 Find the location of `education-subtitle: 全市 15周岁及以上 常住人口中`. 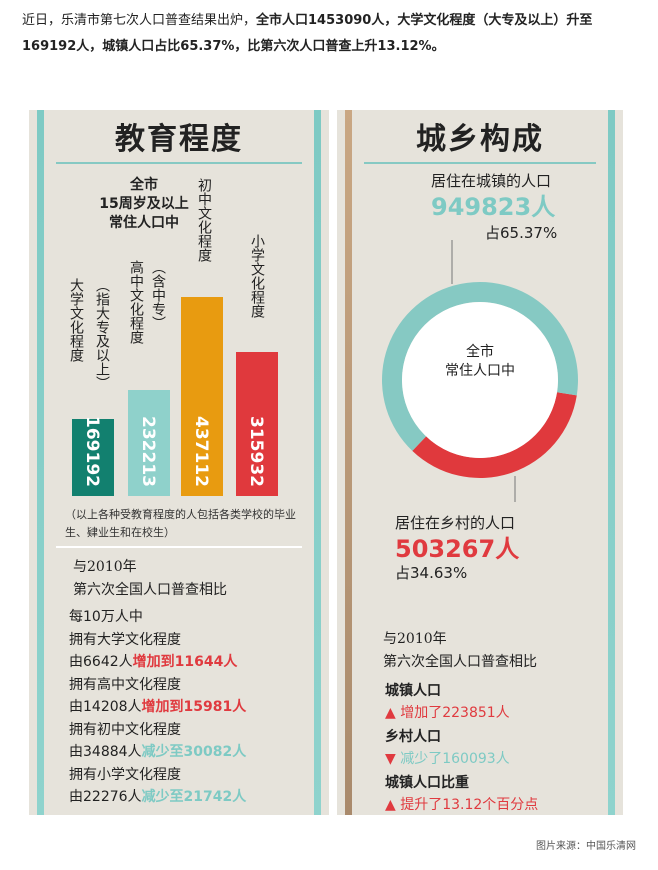

education-subtitle: 全市 15周岁及以上 常住人口中 is located at coordinates (144, 204).